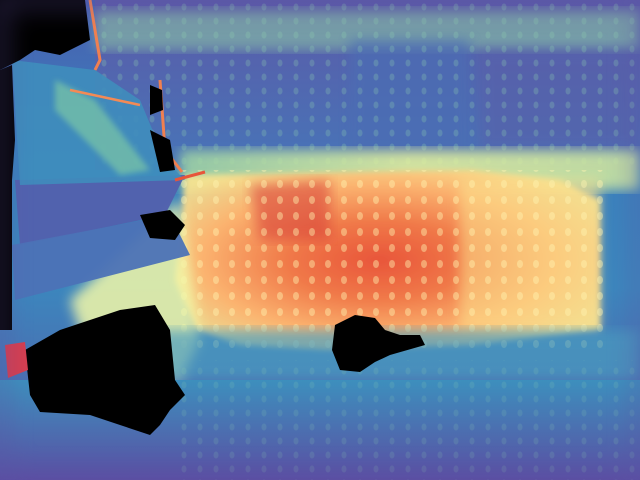  I want to click on edge-line-corner, so click(190, 176).